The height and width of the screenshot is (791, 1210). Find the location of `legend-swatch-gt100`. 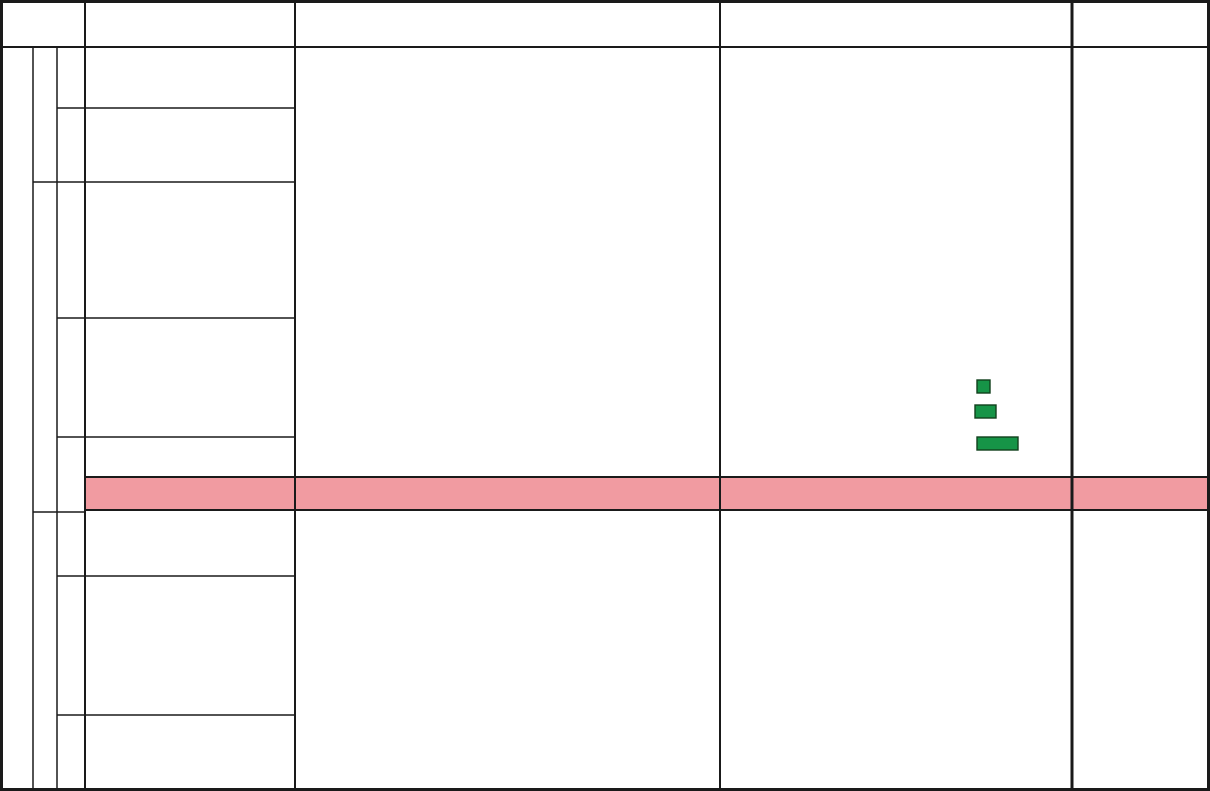

legend-swatch-gt100 is located at coordinates (997, 443).